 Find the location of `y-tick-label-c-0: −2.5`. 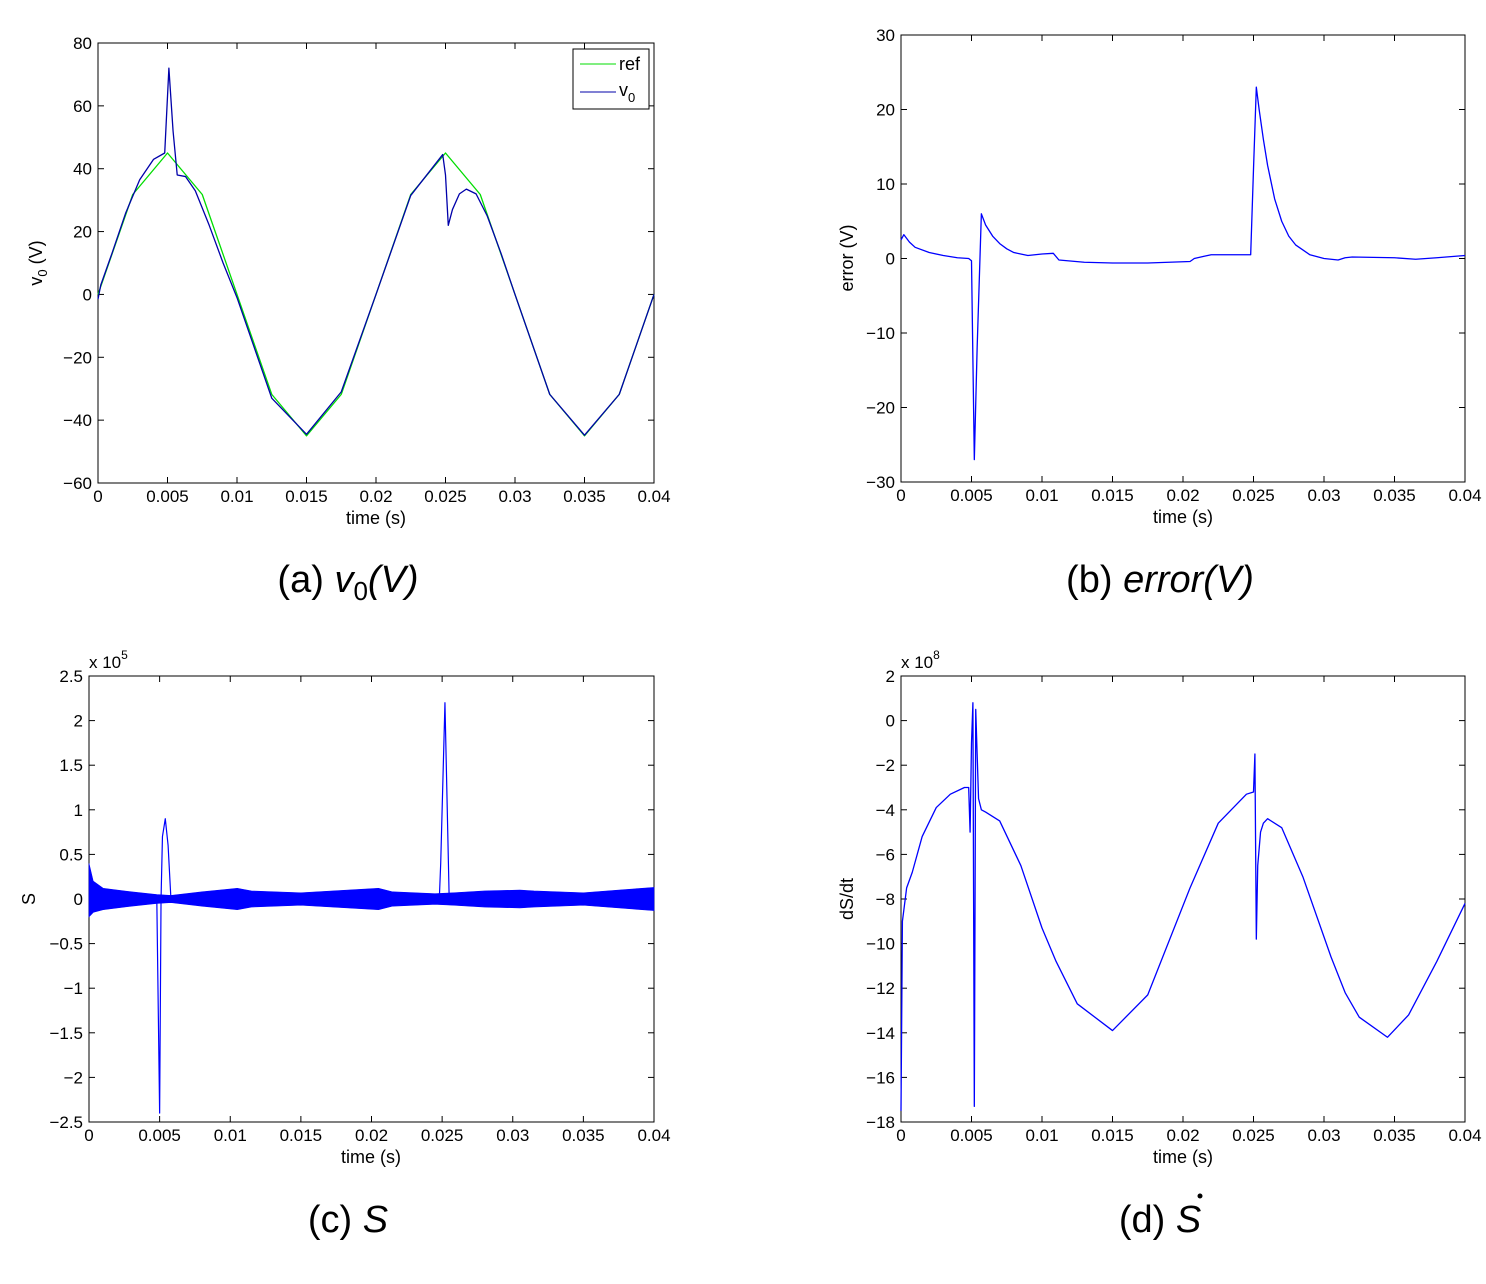

y-tick-label-c-0: −2.5 is located at coordinates (66, 1122).